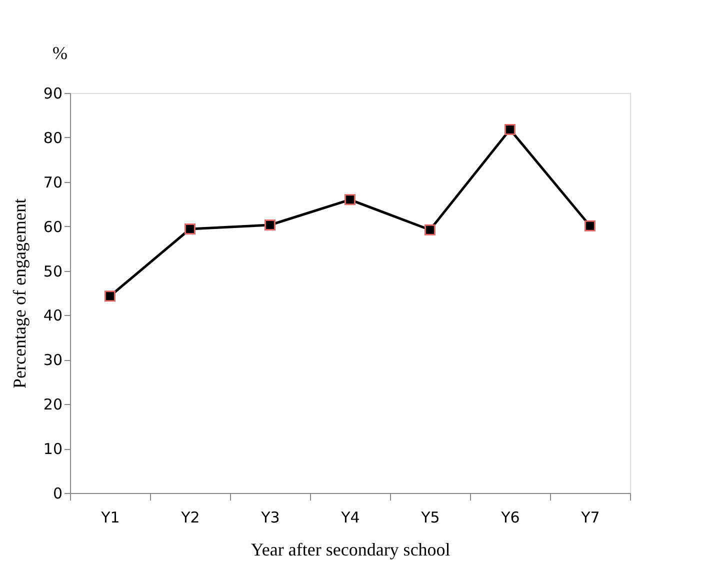 The height and width of the screenshot is (576, 717). Describe the element at coordinates (52, 93) in the screenshot. I see `y-tick-label: 90` at that location.